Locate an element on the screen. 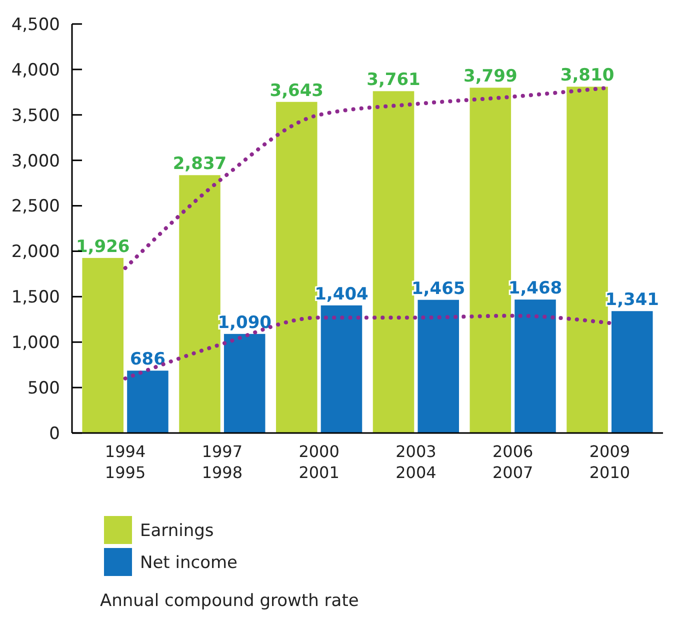  data-label: 2,837 is located at coordinates (199, 164).